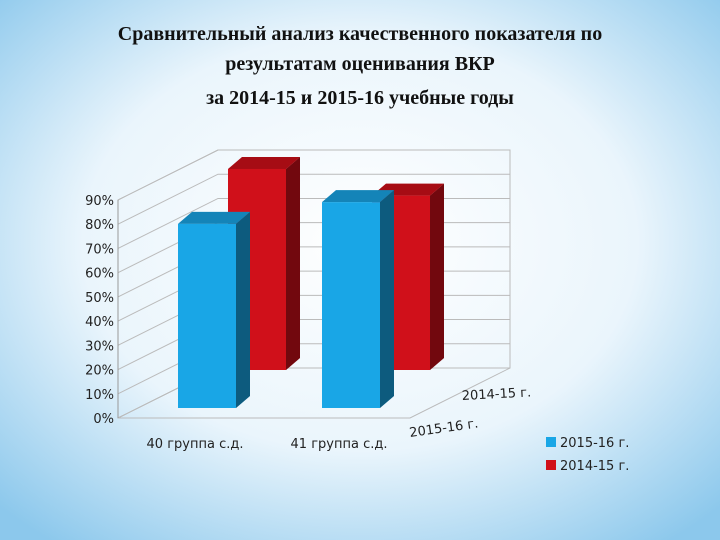 Image resolution: width=720 pixels, height=540 pixels. Describe the element at coordinates (99, 298) in the screenshot. I see `y-tick-label: 50%` at that location.